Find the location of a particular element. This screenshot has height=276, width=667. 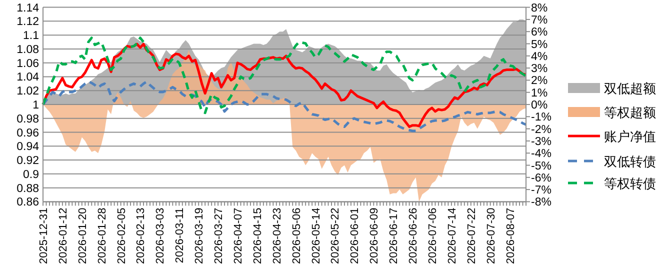

x-tick-label: 2026-08-07 is located at coordinates (510, 236).